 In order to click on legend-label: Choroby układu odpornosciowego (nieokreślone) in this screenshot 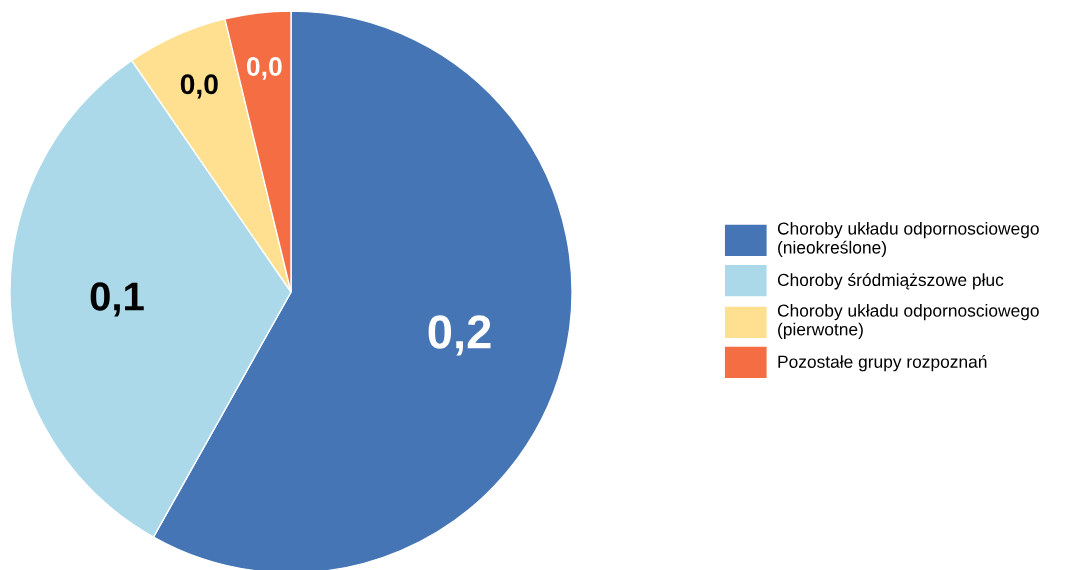, I will do `click(908, 239)`.